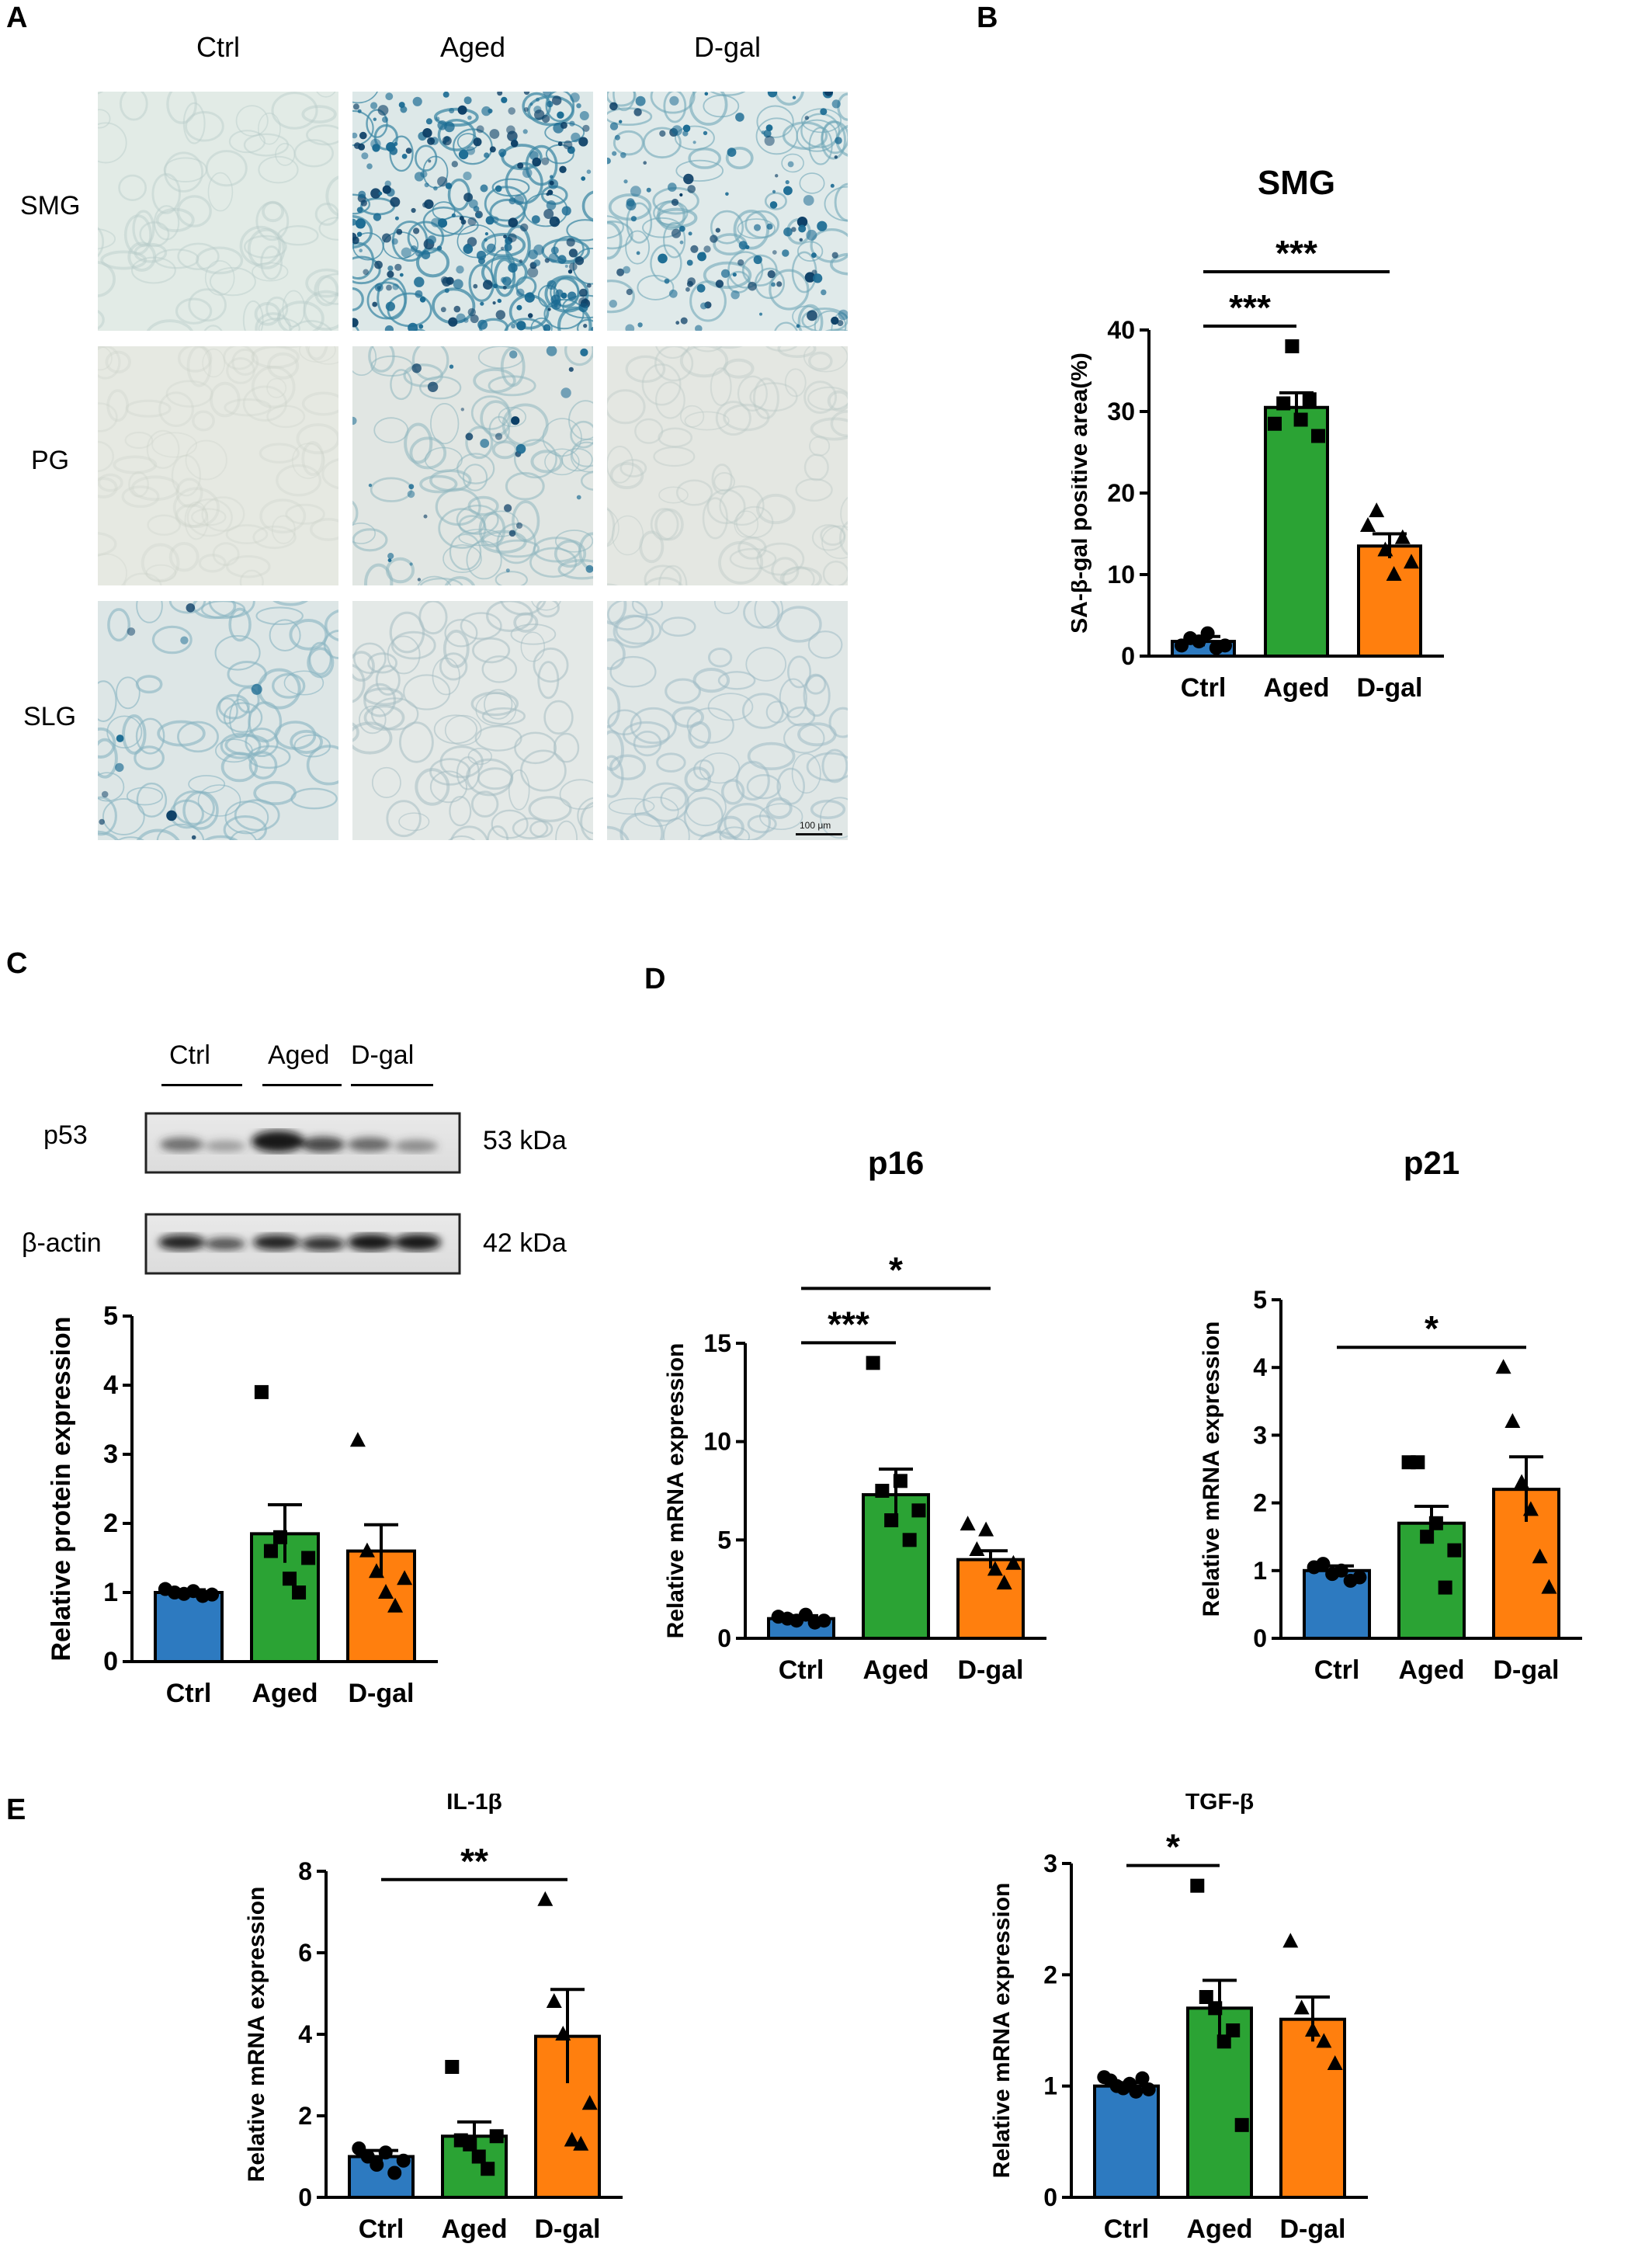 This screenshot has height=2268, width=1652. I want to click on panel-letter-c: C, so click(17, 963).